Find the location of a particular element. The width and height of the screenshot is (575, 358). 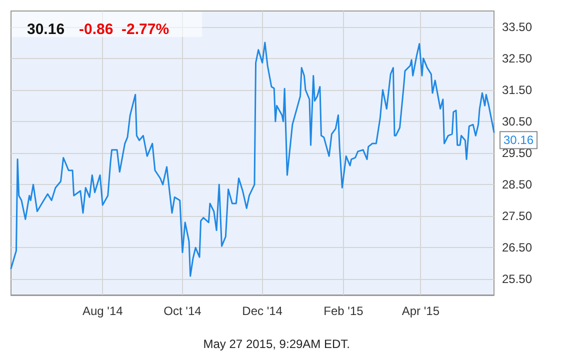

x-tick-label: Apr '15 is located at coordinates (421, 311).